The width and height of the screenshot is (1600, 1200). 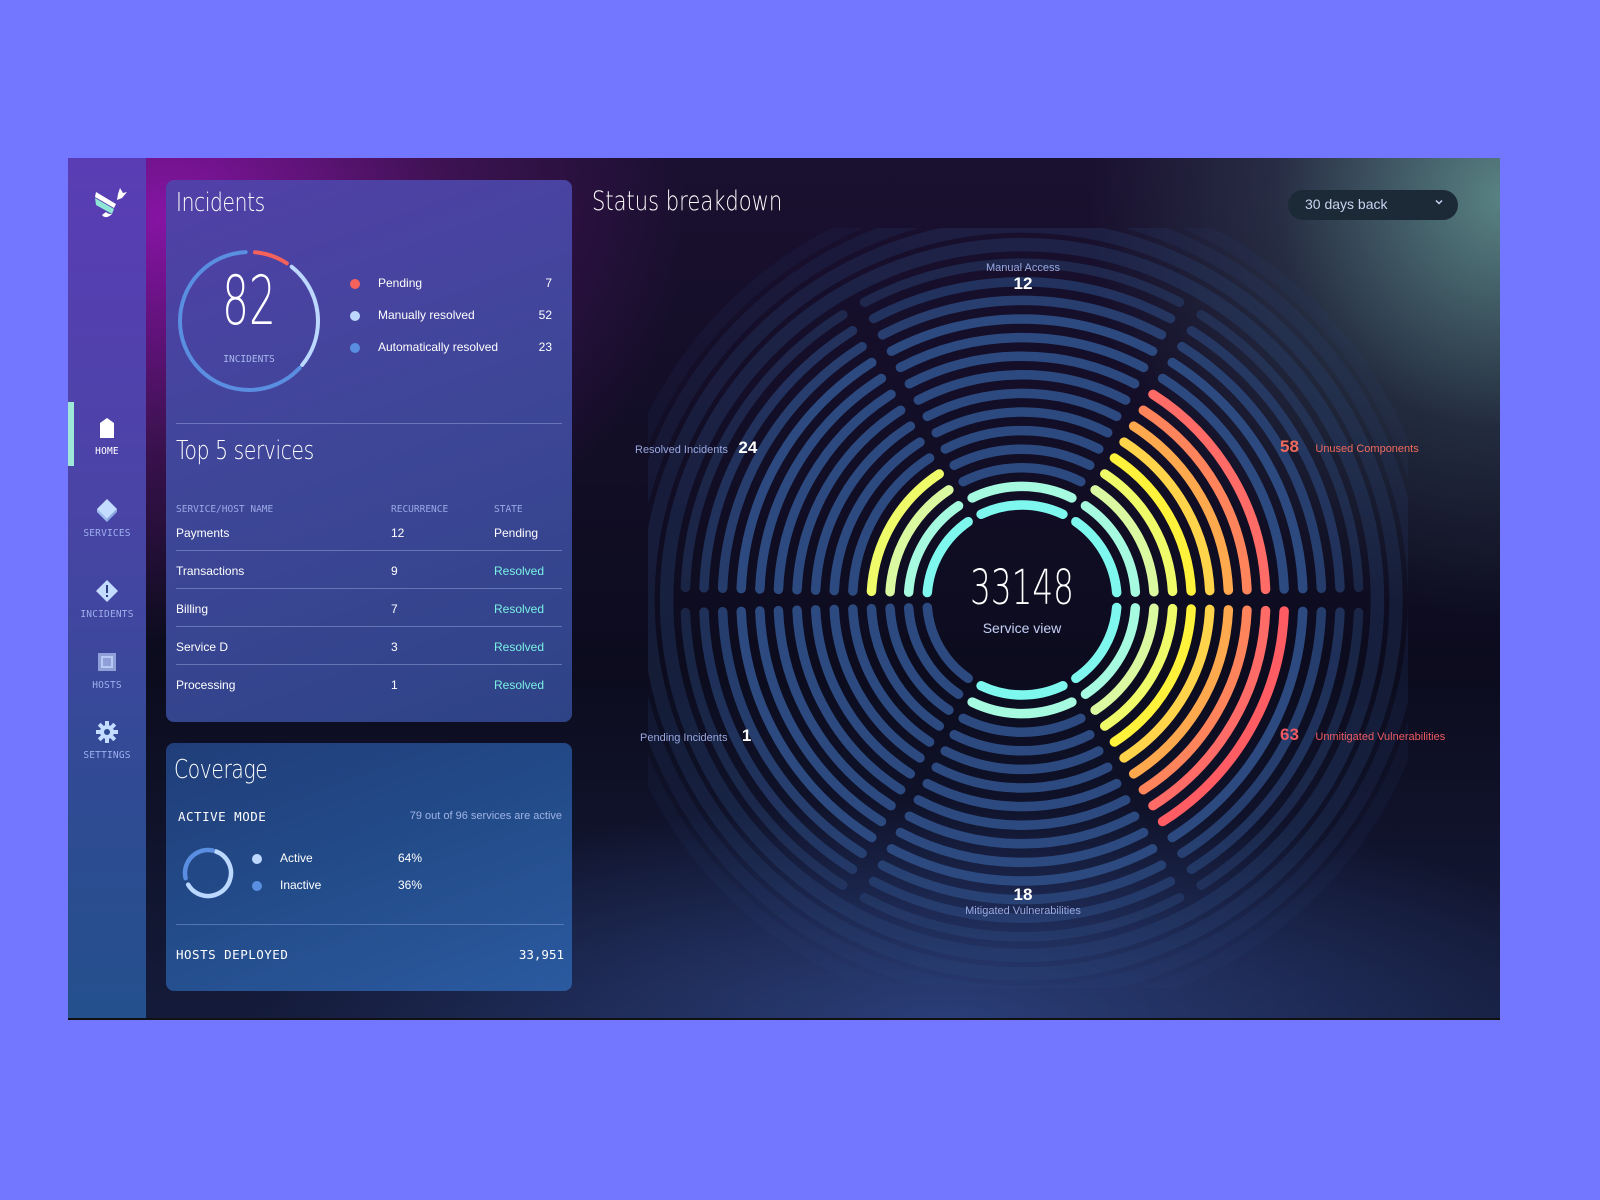 I want to click on top-services-title: Top 5 services, so click(x=245, y=451).